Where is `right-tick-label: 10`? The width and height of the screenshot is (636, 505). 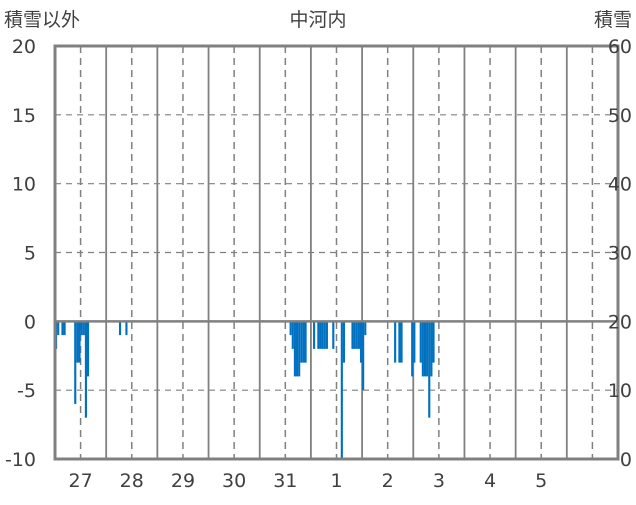 right-tick-label: 10 is located at coordinates (620, 391).